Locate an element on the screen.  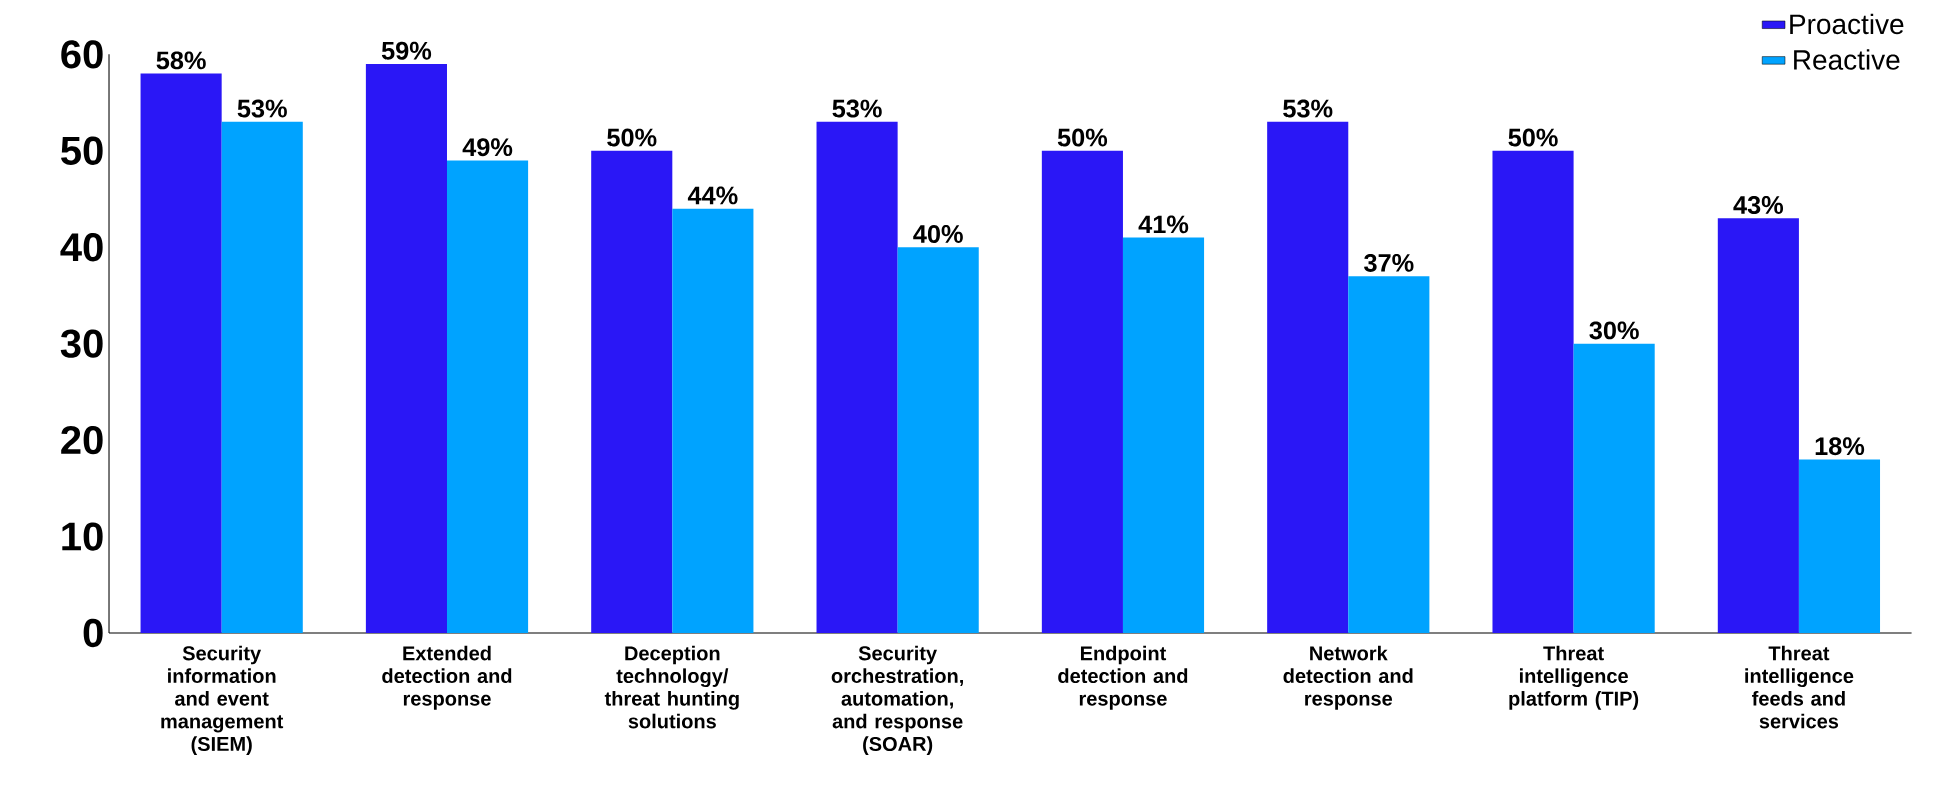
data-label: 58% is located at coordinates (181, 60).